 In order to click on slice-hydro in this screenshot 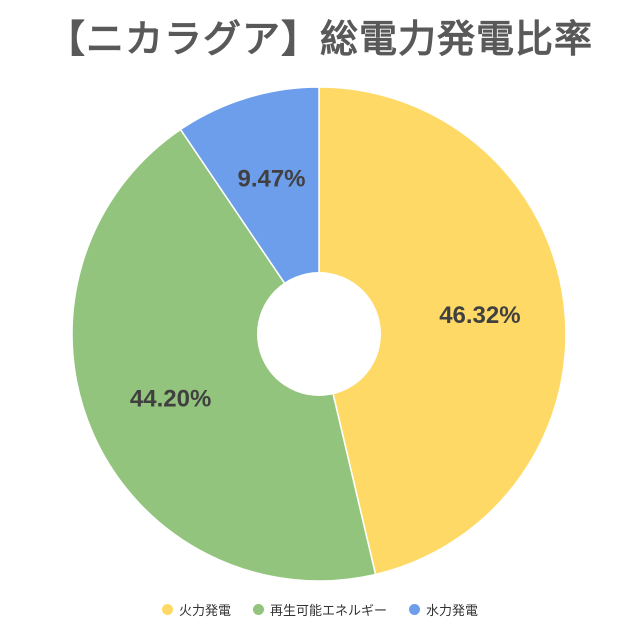, I will do `click(249, 211)`.